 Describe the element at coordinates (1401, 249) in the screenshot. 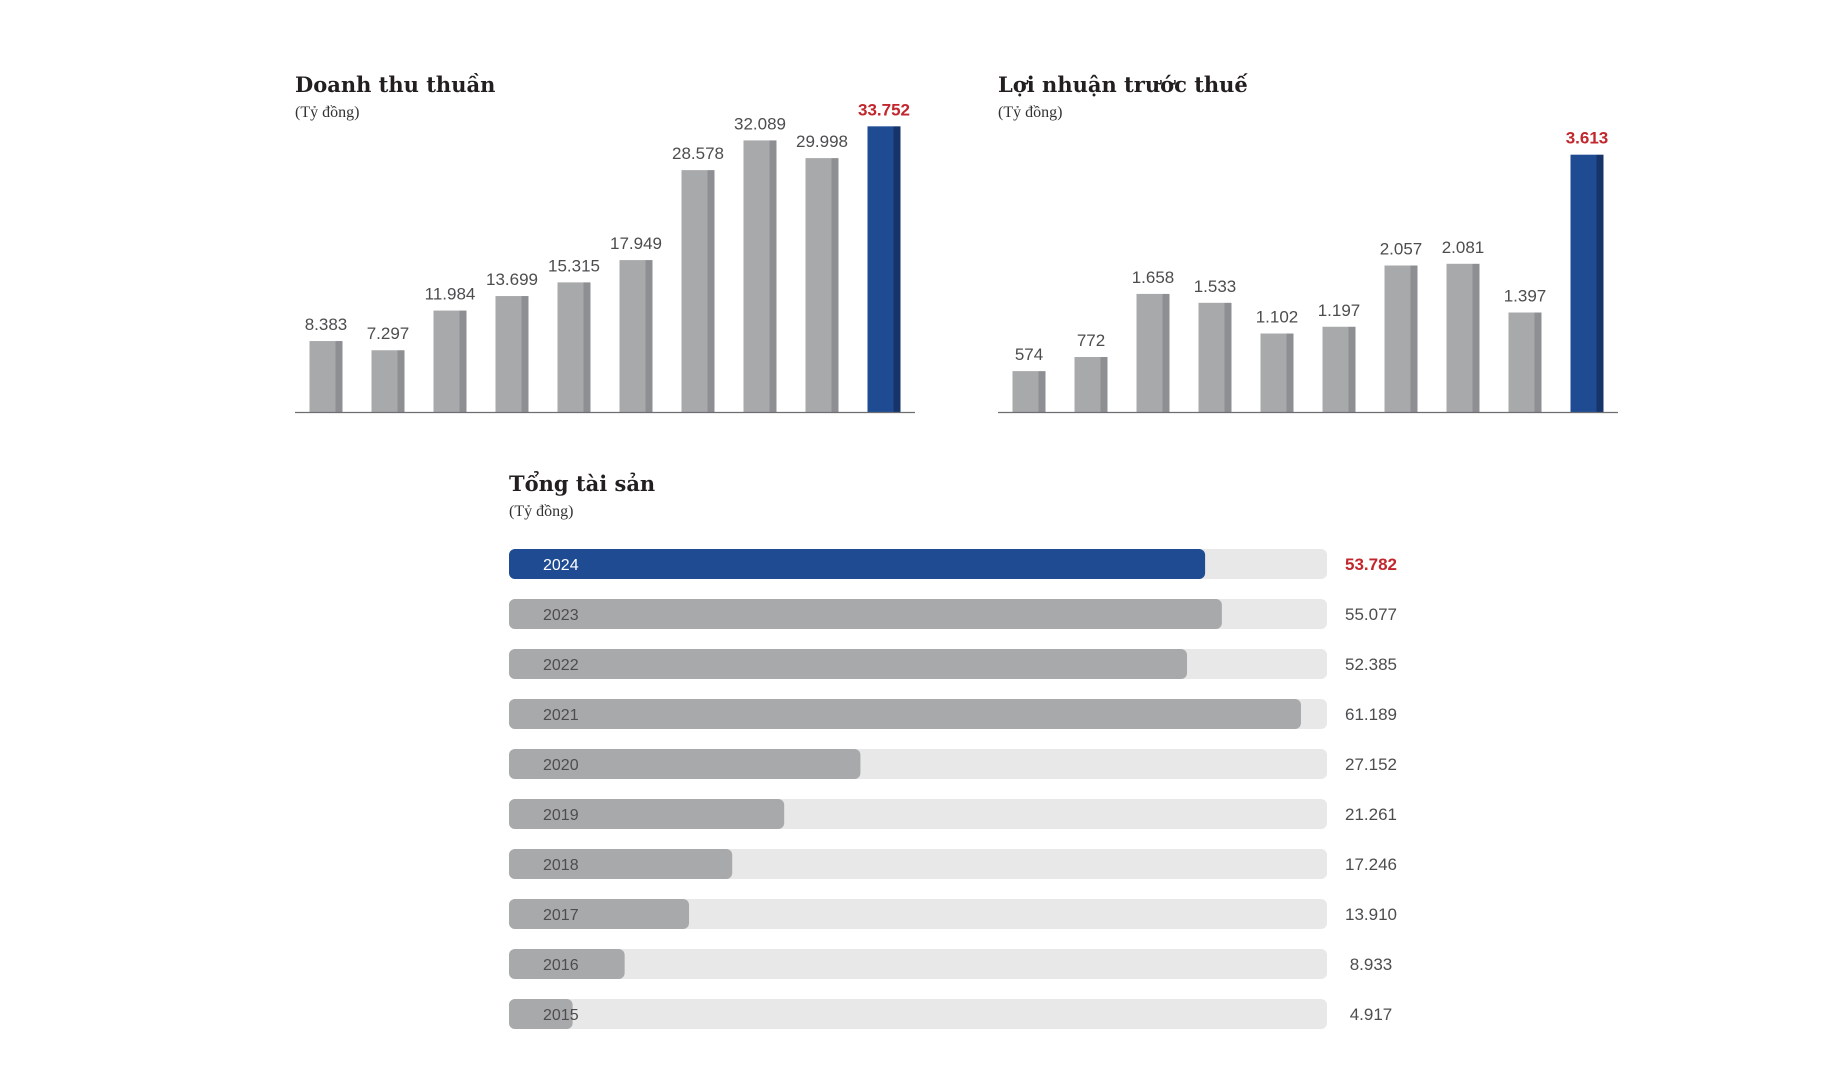

I see `profit-value-label: 2.057` at that location.